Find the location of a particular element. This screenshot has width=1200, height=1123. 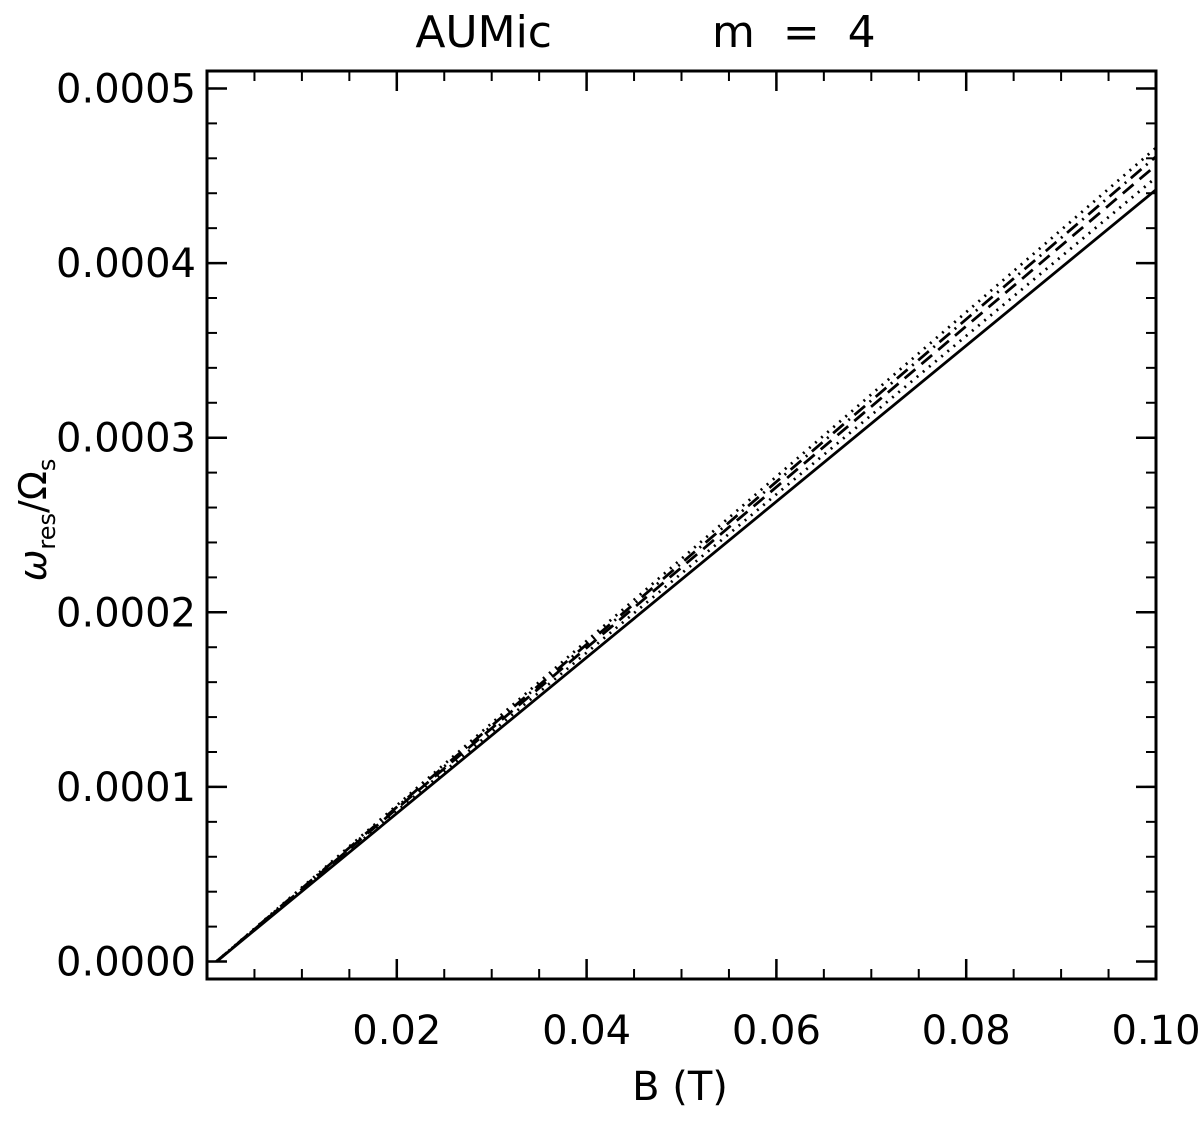

x-tick-label: 0.06 is located at coordinates (776, 1031).